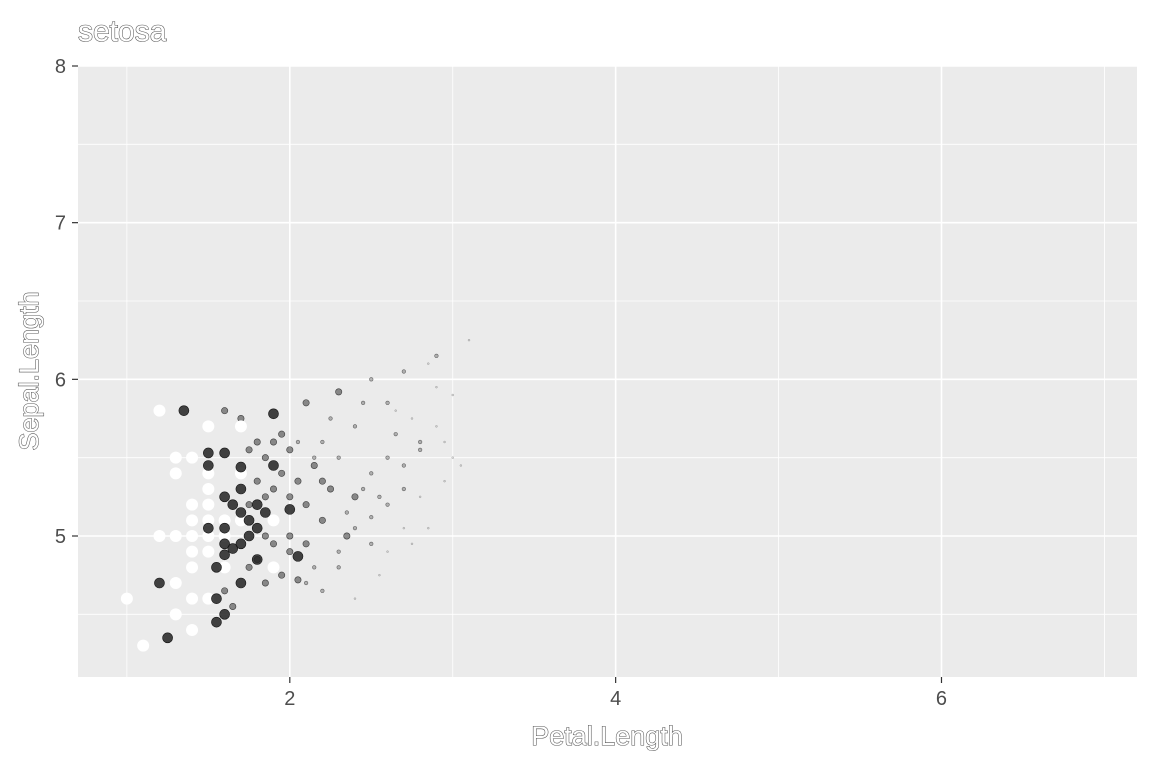 This screenshot has width=1152, height=768. What do you see at coordinates (29, 370) in the screenshot?
I see `y-axis-title: Sepal.Length` at bounding box center [29, 370].